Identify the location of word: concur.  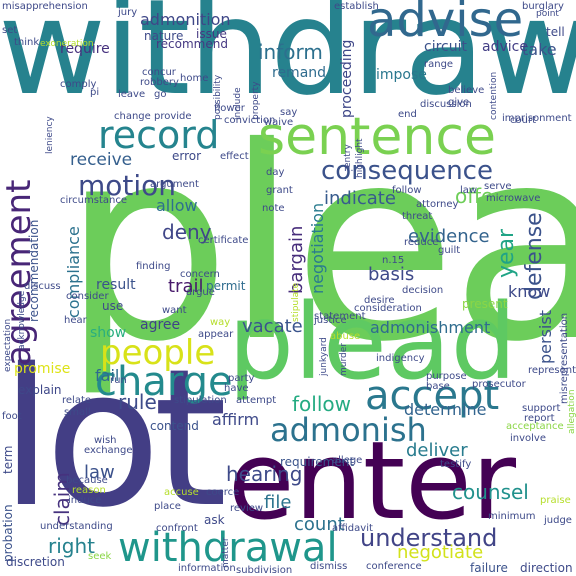
(159, 72).